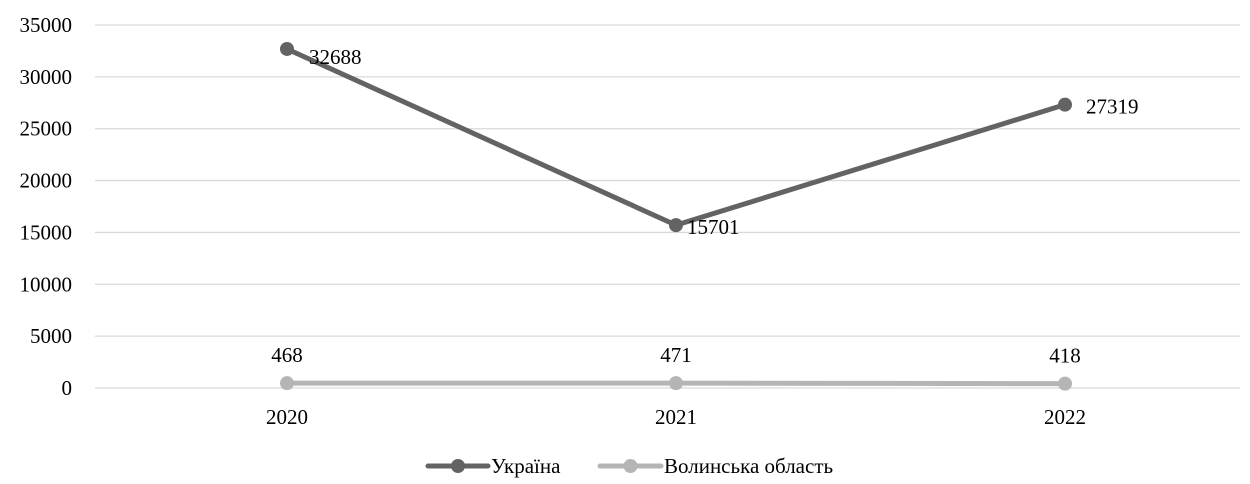 Image resolution: width=1250 pixels, height=484 pixels. I want to click on y-tick-label: 5000, so click(51, 336).